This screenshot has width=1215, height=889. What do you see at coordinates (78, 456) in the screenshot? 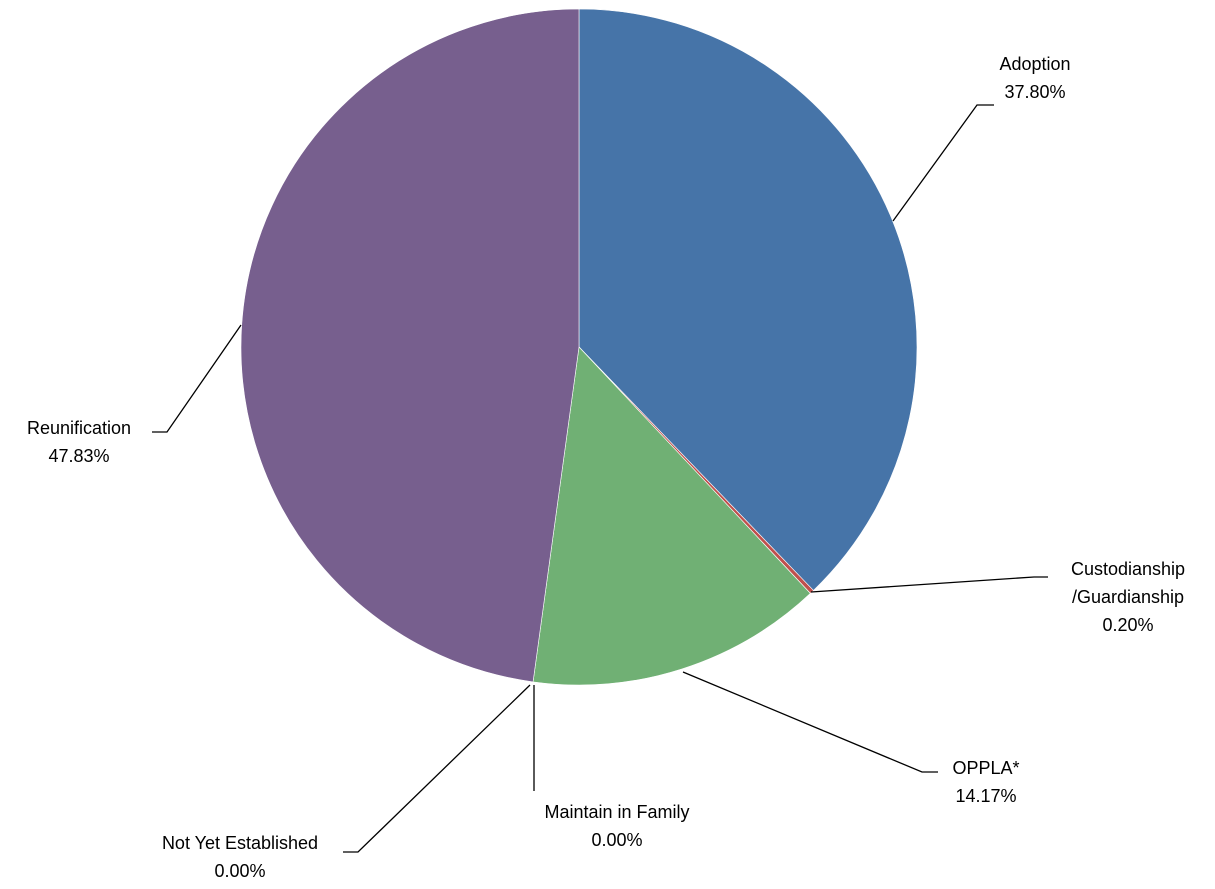
I see `slice-label-5-line-1: 47.83%` at bounding box center [78, 456].